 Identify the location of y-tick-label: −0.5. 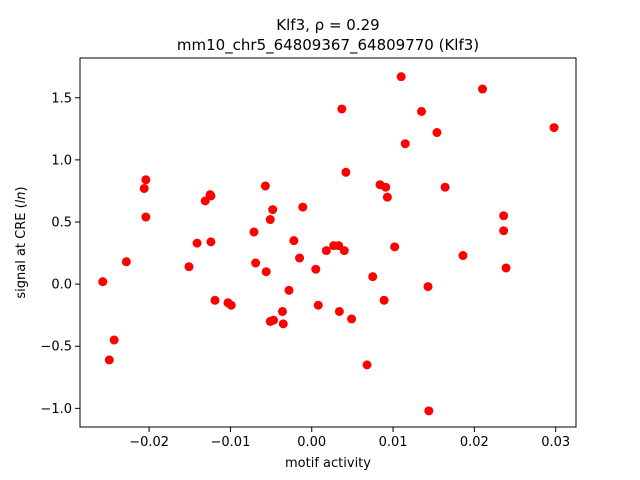
(56, 347).